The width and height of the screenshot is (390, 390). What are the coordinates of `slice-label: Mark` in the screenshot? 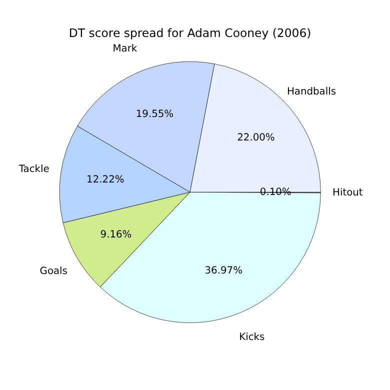 It's located at (125, 48).